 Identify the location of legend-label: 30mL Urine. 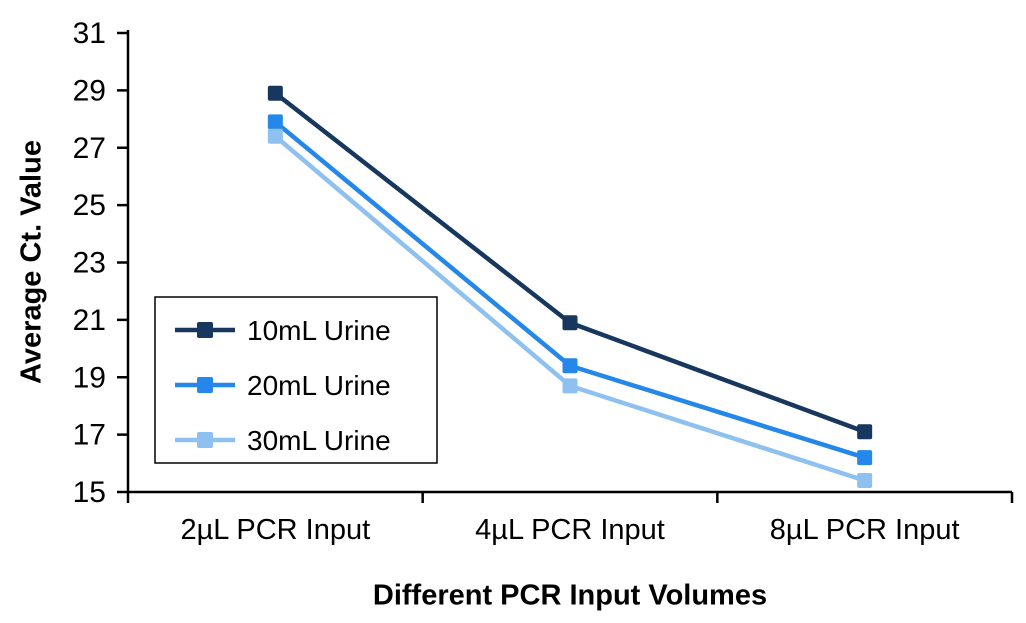
(319, 440).